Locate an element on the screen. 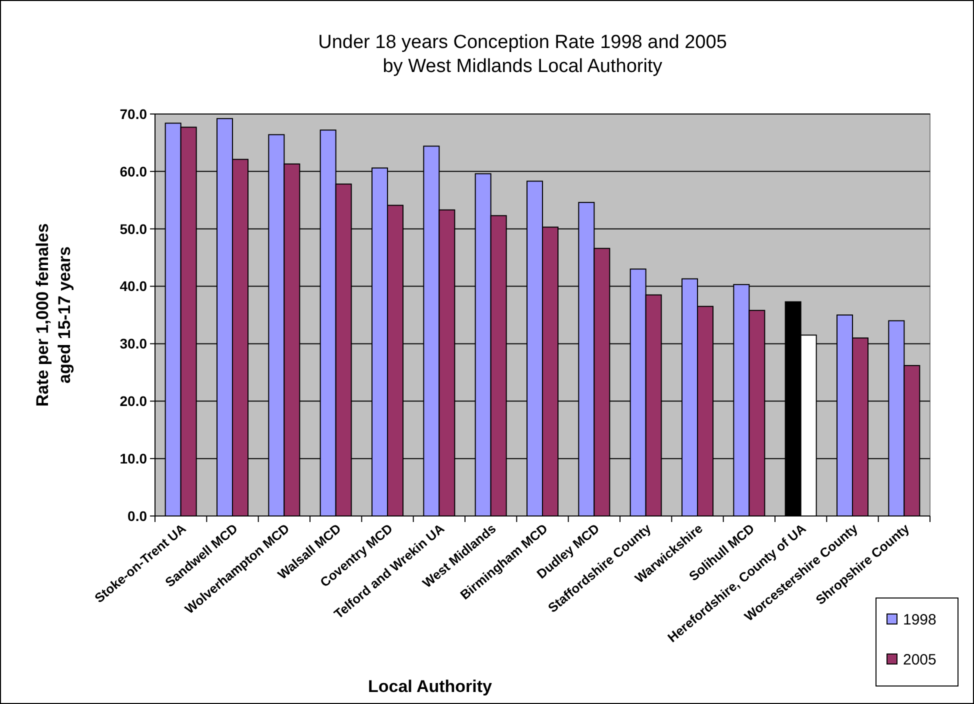 This screenshot has height=704, width=974. legend-label: 1998 is located at coordinates (919, 619).